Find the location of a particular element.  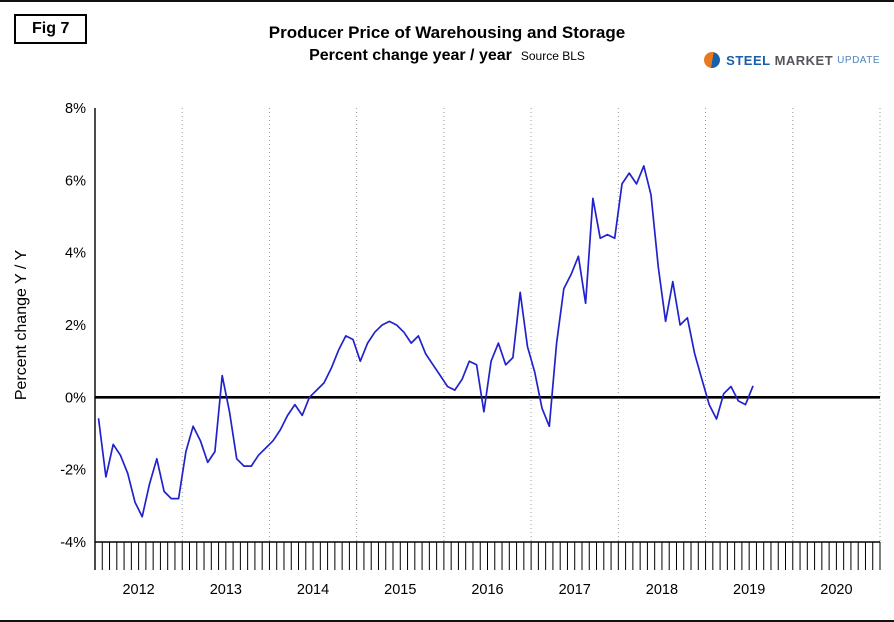

svg-text: 0% is located at coordinates (75, 398).